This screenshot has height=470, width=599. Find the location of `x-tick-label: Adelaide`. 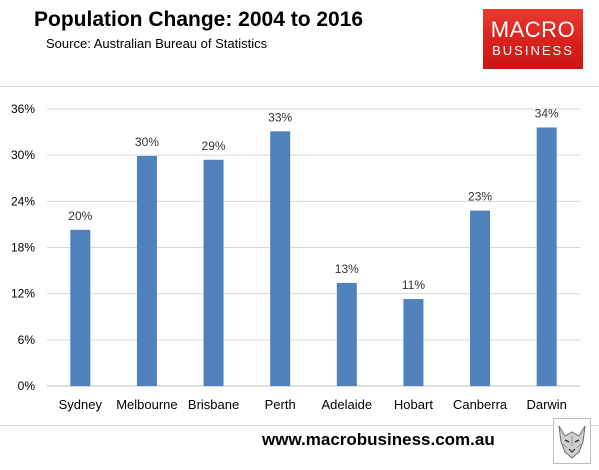

x-tick-label: Adelaide is located at coordinates (347, 404).